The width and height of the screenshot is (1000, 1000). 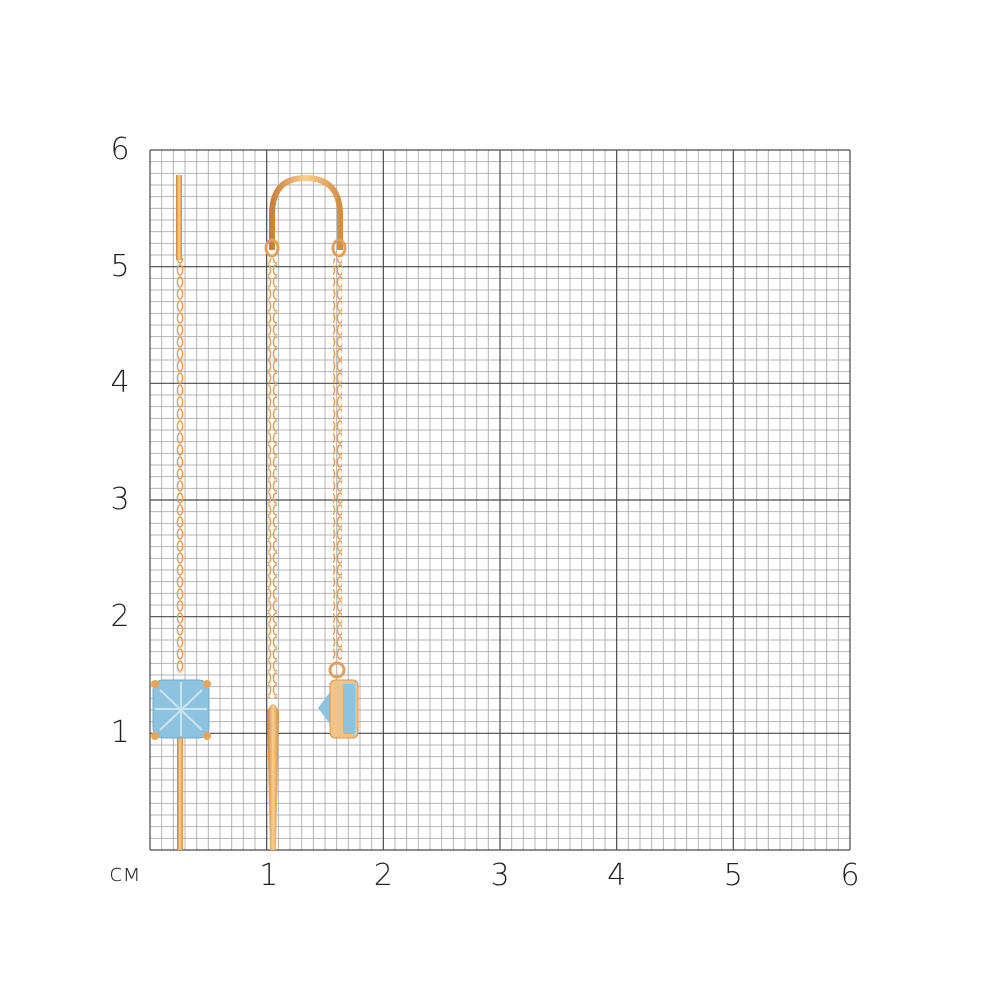 What do you see at coordinates (338, 709) in the screenshot?
I see `side-topaz-stone` at bounding box center [338, 709].